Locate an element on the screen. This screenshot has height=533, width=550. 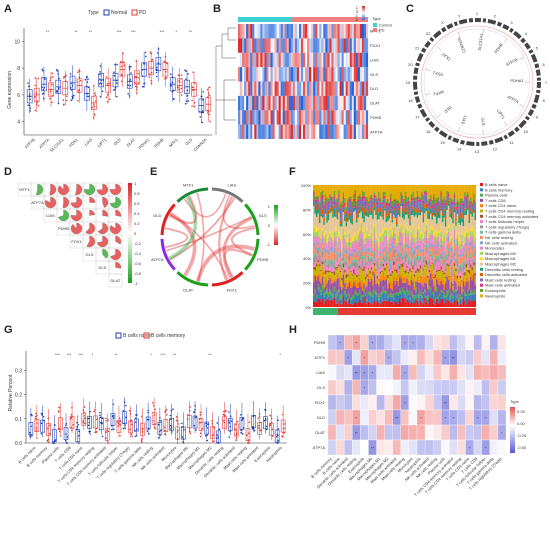
panel-b-rowlabel: ATP7A is located at coordinates (376, 131).